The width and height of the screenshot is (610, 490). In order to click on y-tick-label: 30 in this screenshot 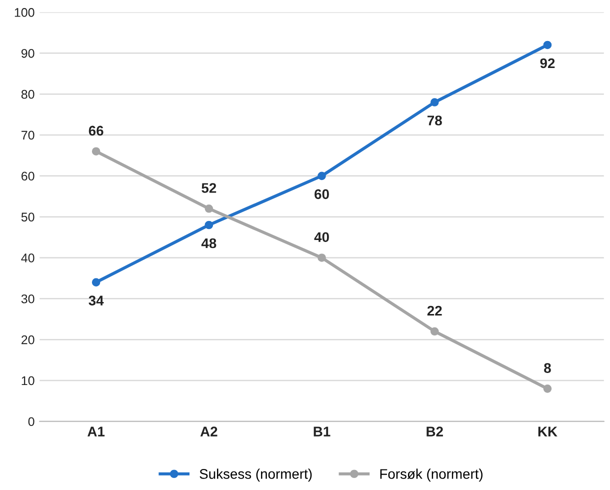, I will do `click(27, 299)`.